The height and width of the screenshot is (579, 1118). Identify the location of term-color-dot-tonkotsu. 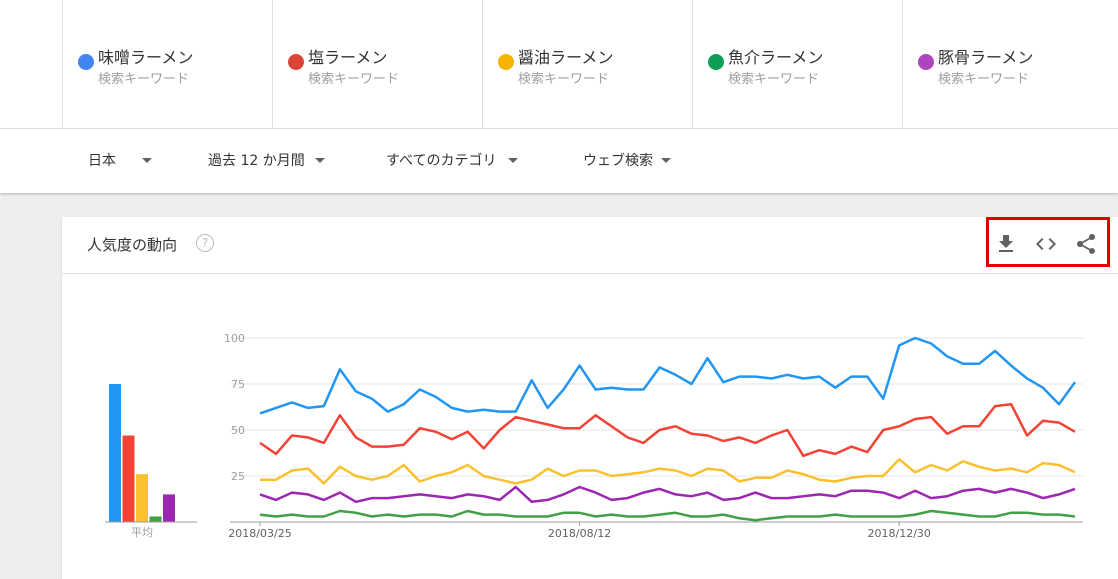
(926, 62).